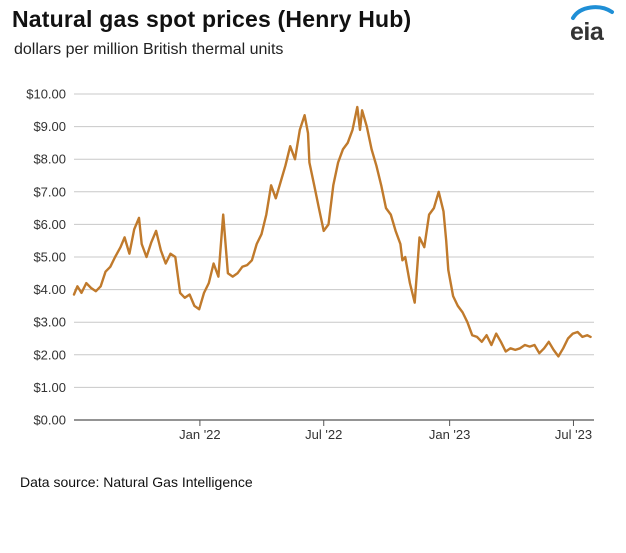 This screenshot has height=553, width=626. Describe the element at coordinates (49, 354) in the screenshot. I see `y-tick-label: $2.00` at that location.